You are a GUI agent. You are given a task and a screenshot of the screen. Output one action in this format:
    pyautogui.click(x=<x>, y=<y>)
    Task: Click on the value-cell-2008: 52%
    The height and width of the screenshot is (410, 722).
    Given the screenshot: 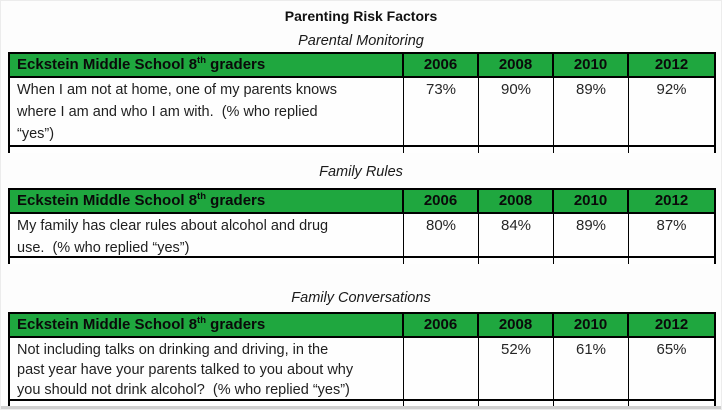 What is the action you would take?
    pyautogui.click(x=516, y=368)
    